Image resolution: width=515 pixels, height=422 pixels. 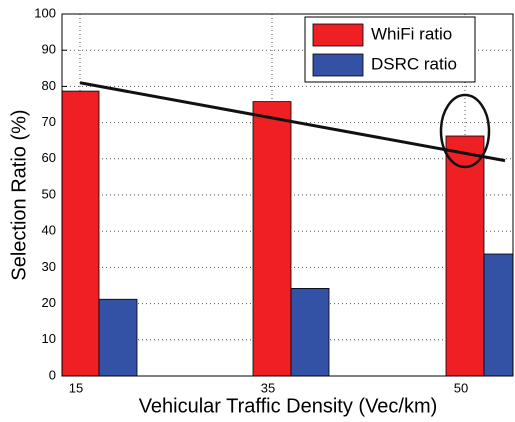 What do you see at coordinates (411, 33) in the screenshot?
I see `legend-label: WhiFi ratio` at bounding box center [411, 33].